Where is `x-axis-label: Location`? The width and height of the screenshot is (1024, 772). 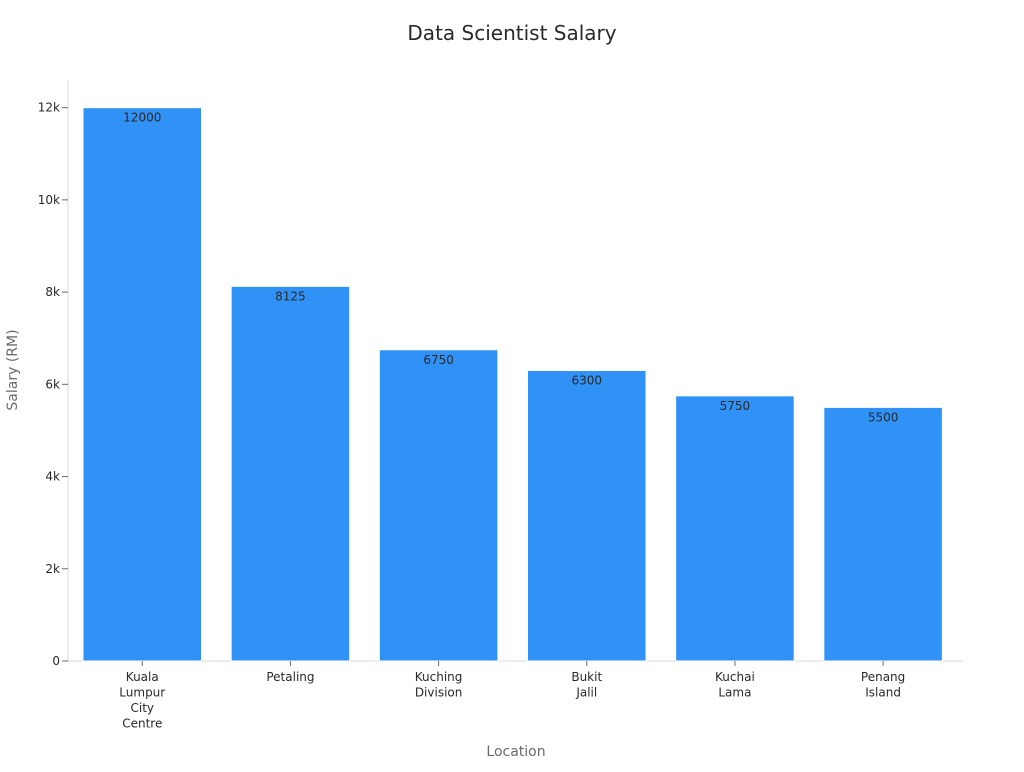
x-axis-label: Location is located at coordinates (515, 752).